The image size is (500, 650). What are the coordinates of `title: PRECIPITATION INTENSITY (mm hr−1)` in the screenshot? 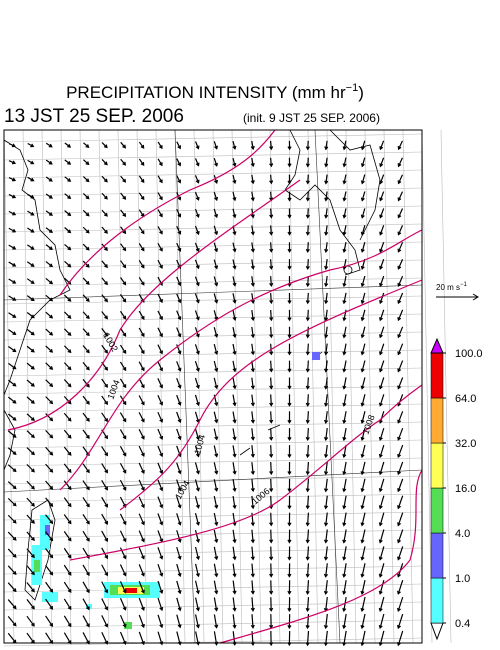 It's located at (215, 92).